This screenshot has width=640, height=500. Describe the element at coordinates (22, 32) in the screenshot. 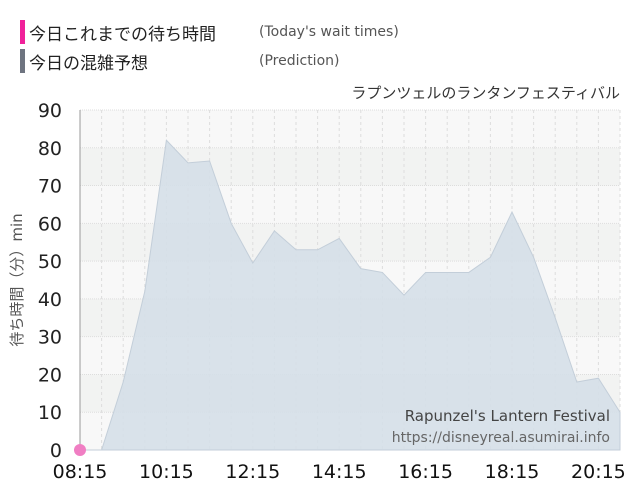

I see `legend-swatch-today` at that location.